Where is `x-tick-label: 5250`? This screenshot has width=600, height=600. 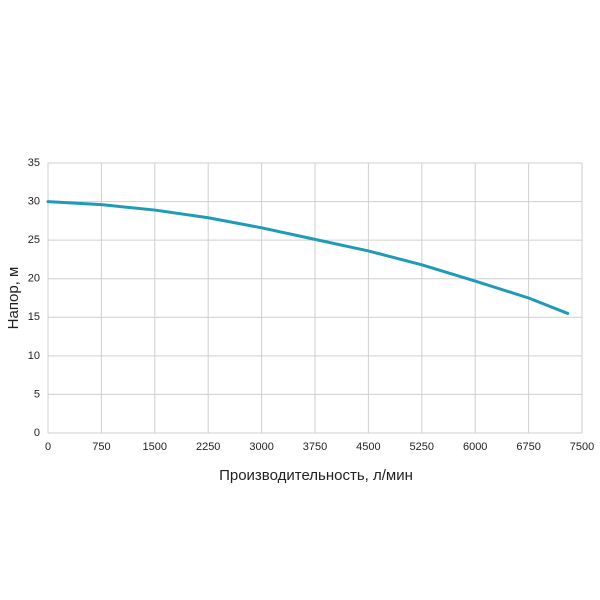 x-tick-label: 5250 is located at coordinates (422, 447).